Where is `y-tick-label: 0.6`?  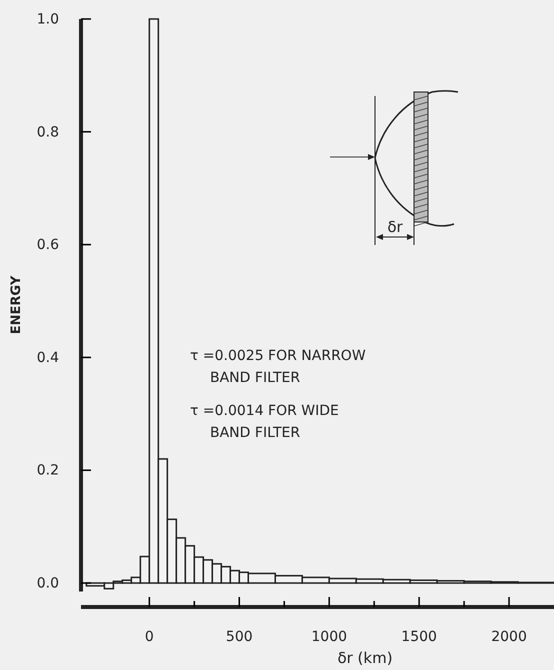 y-tick-label: 0.6 is located at coordinates (48, 245).